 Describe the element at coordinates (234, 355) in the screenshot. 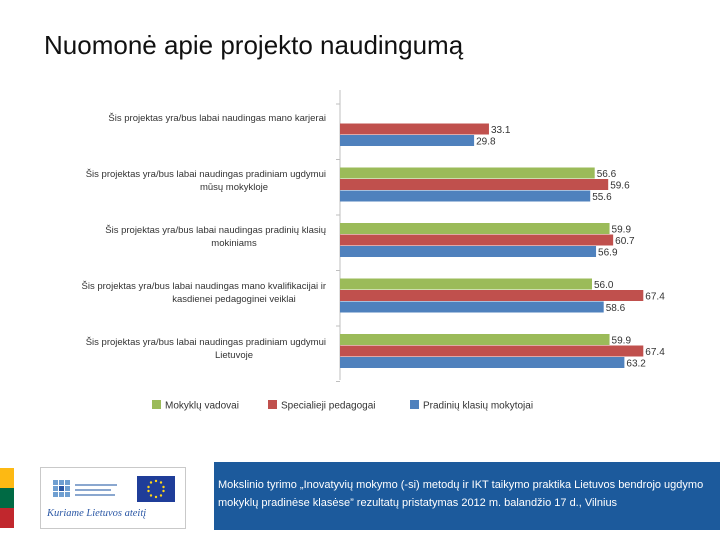

I see `category-label: Lietuvoje` at that location.